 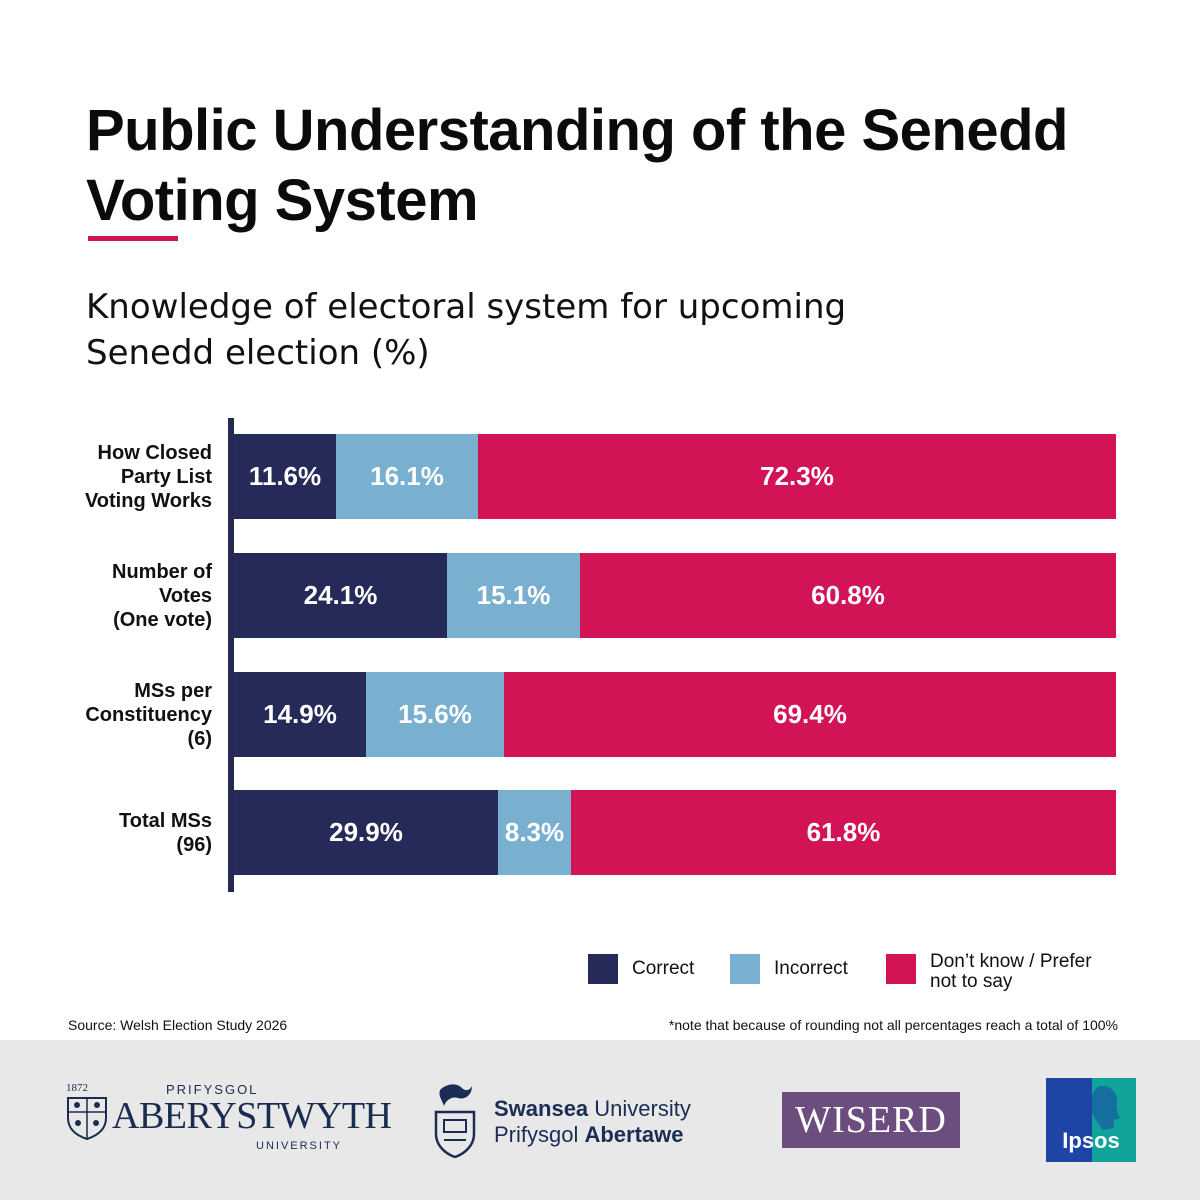 What do you see at coordinates (133, 238) in the screenshot?
I see `title-underline` at bounding box center [133, 238].